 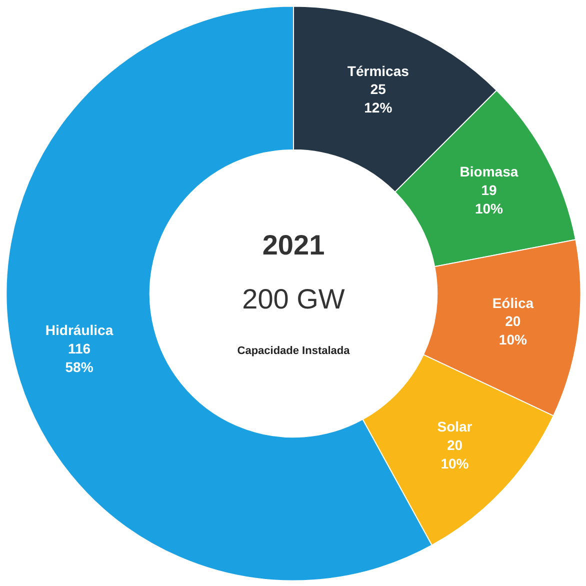 What do you see at coordinates (79, 330) in the screenshot?
I see `slice-label: Hidráulica` at bounding box center [79, 330].